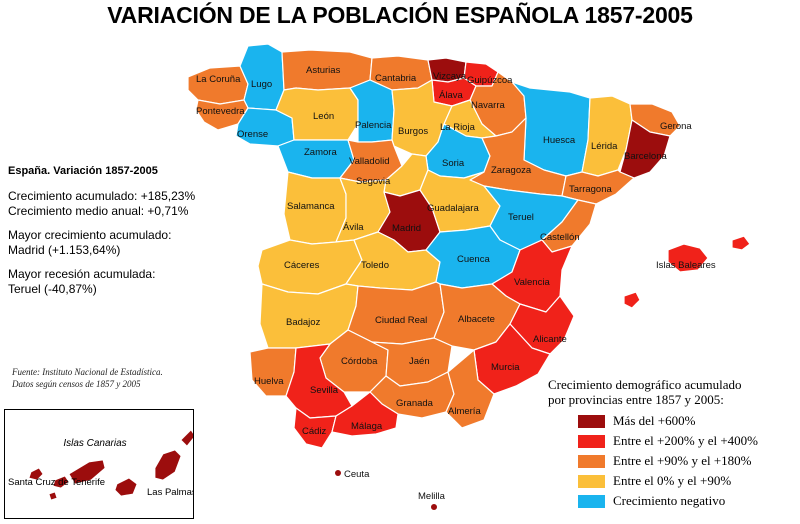  Describe the element at coordinates (375, 265) in the screenshot. I see `province-label-toledo: Toledo` at that location.